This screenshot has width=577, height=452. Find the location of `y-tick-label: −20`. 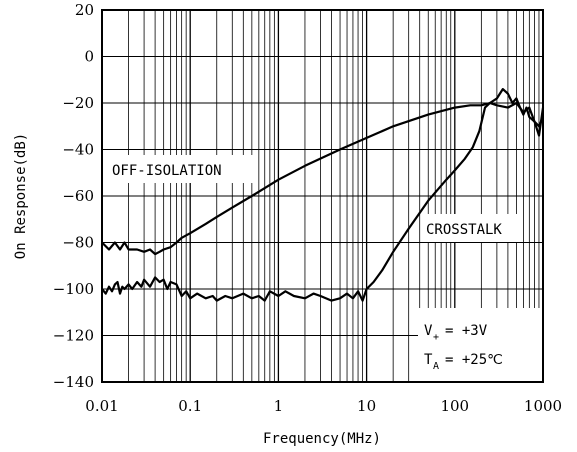

y-tick-label: −20 is located at coordinates (78, 103).